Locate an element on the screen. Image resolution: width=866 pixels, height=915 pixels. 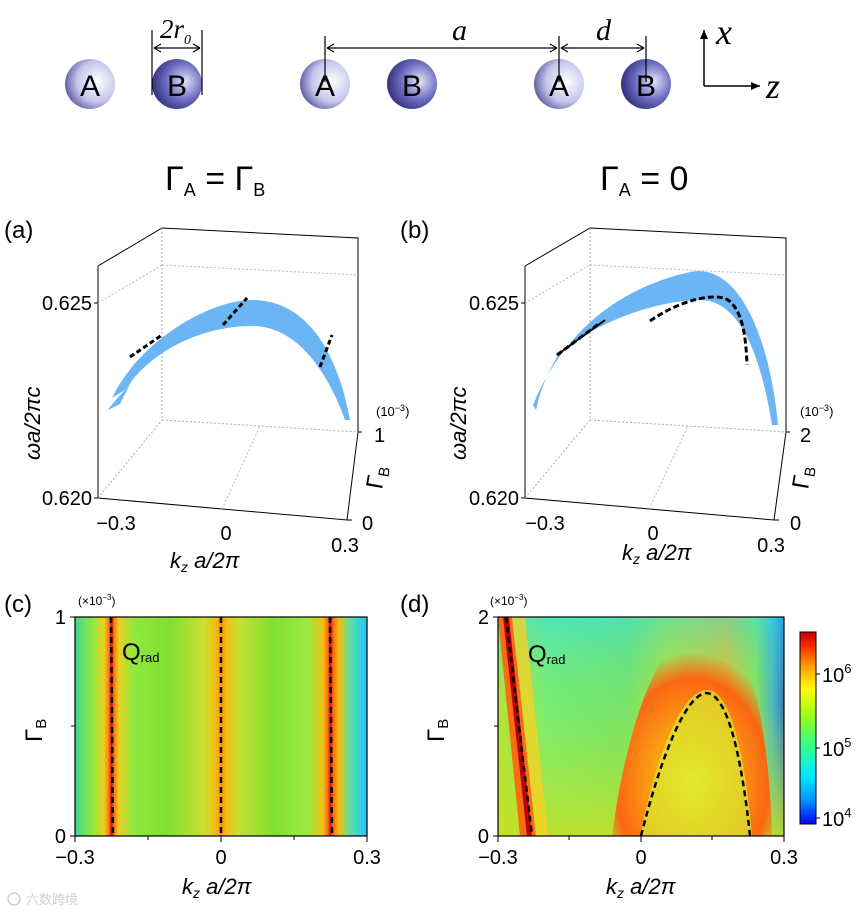
panel-a-xtick-0: 0 is located at coordinates (225, 534).